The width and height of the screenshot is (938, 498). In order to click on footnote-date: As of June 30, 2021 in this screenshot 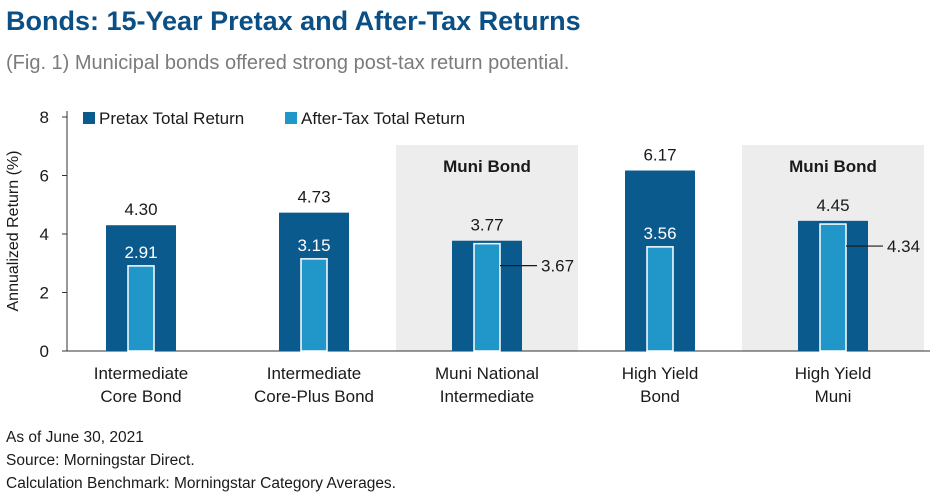, I will do `click(75, 437)`.